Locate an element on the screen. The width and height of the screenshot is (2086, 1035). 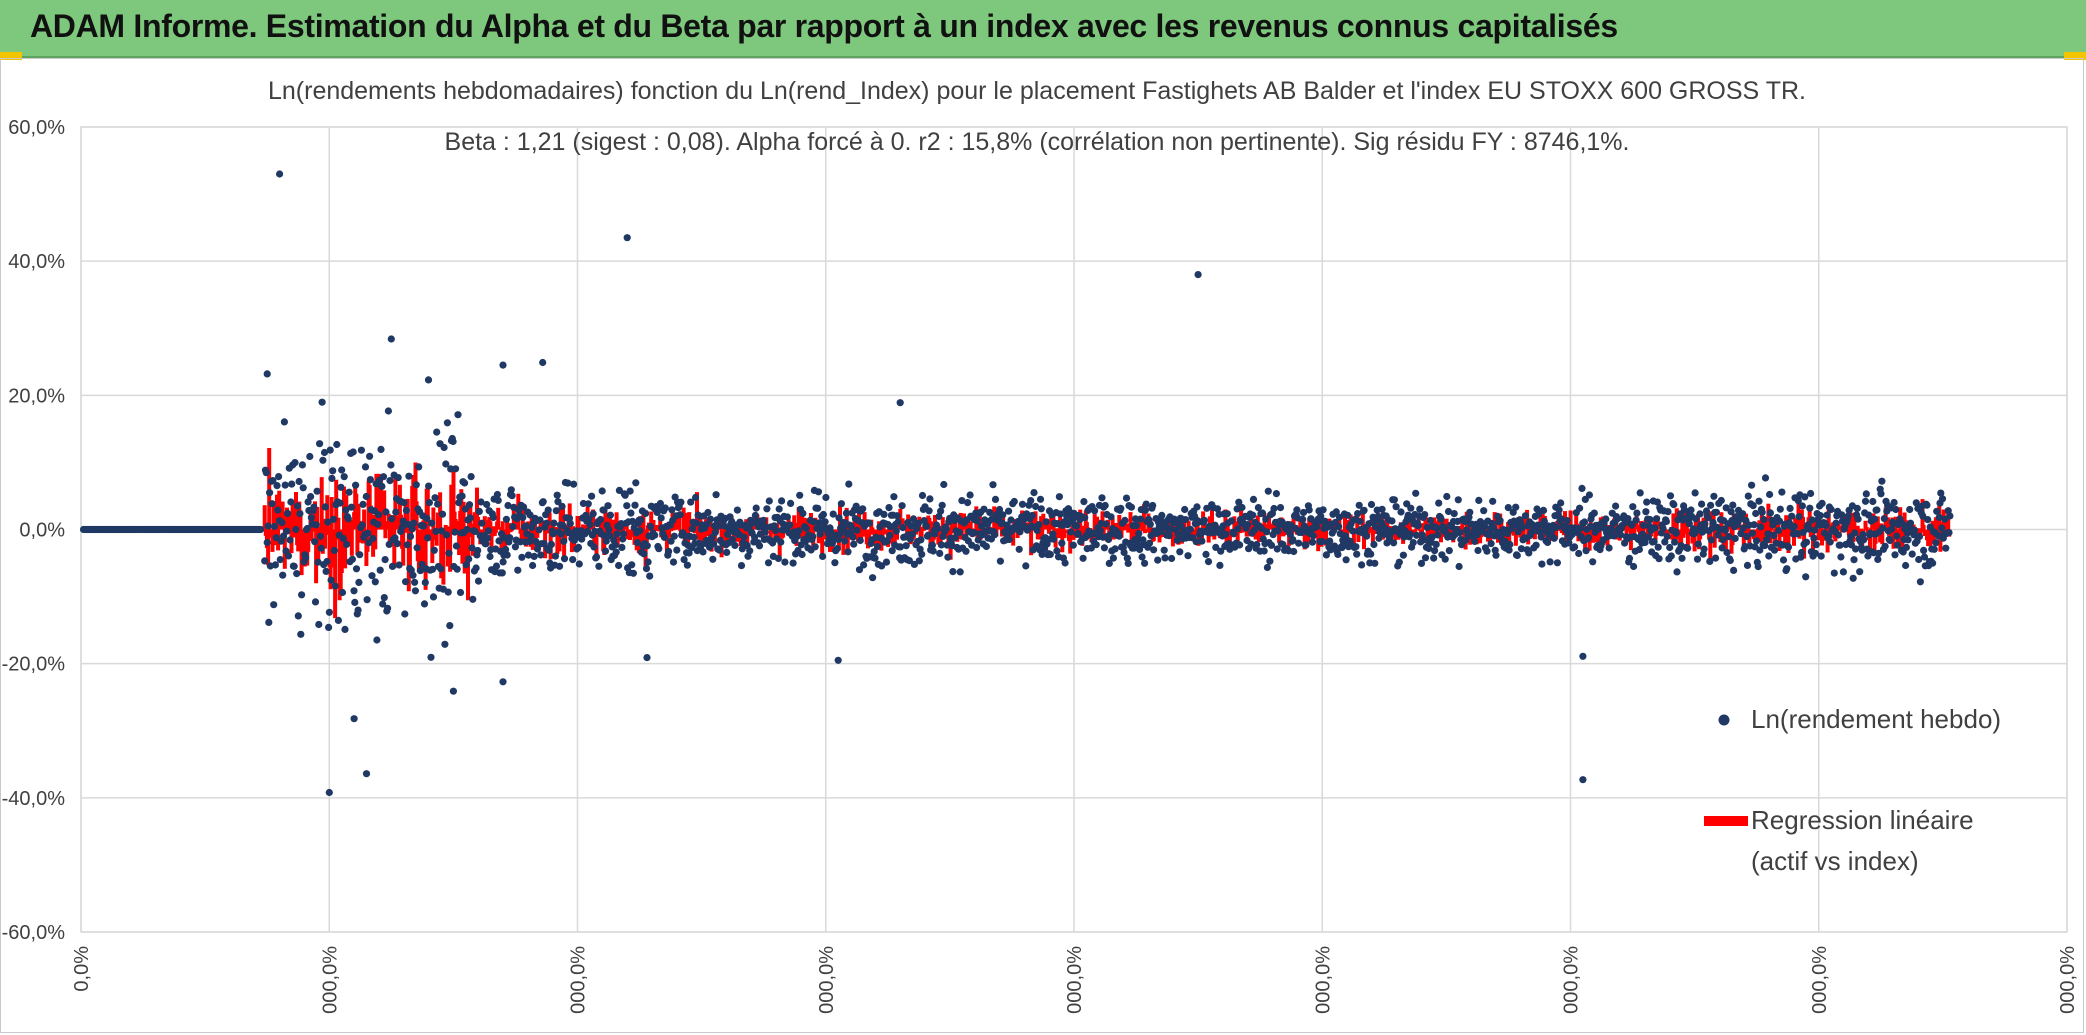
corner-marker-left is located at coordinates (11, 56).